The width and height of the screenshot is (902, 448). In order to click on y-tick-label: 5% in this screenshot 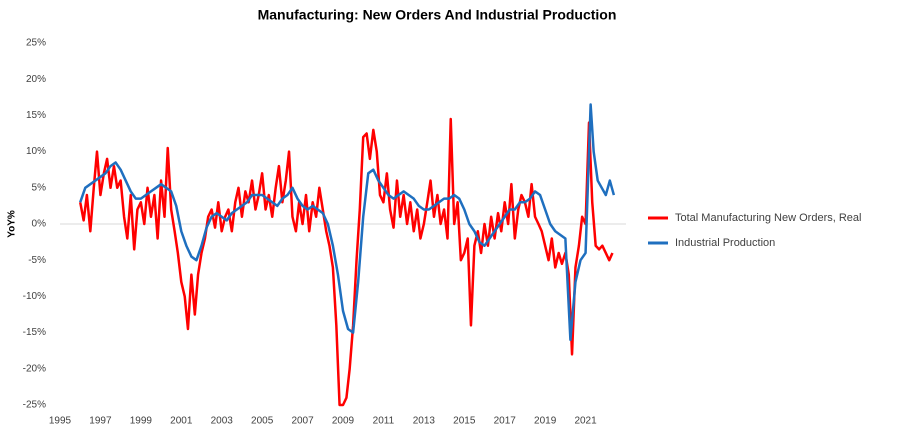, I will do `click(39, 187)`.